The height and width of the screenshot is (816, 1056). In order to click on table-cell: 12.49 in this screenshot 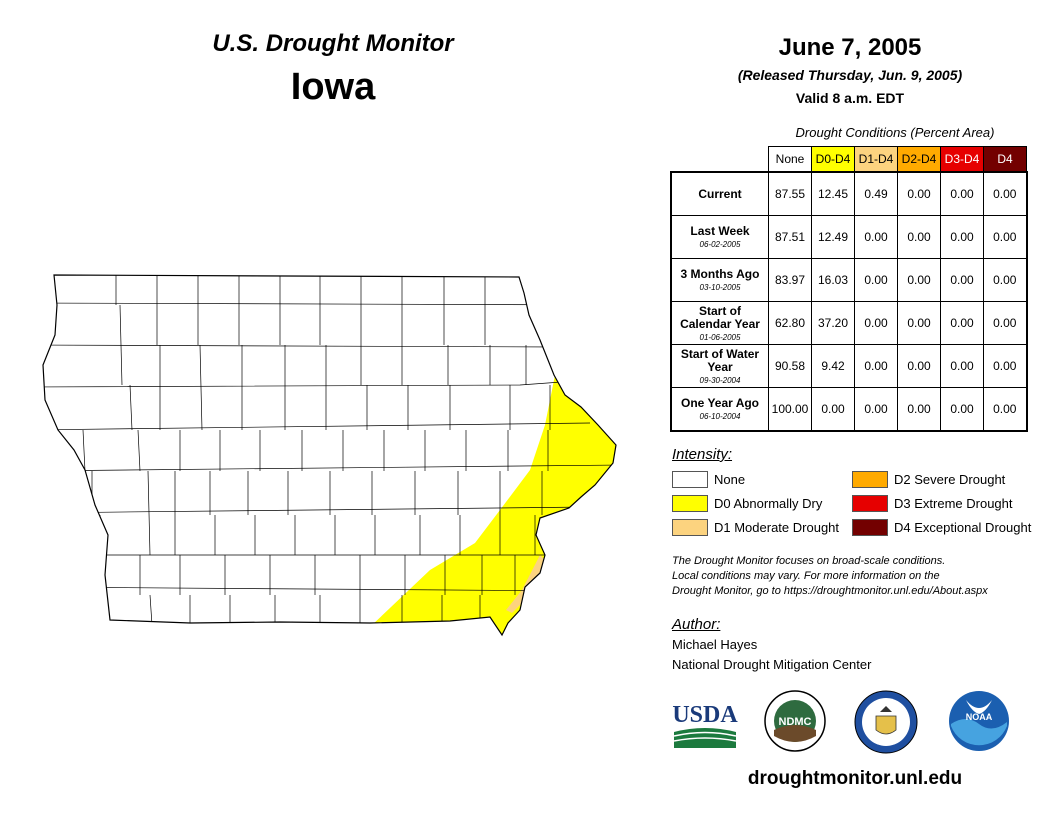, I will do `click(833, 237)`.